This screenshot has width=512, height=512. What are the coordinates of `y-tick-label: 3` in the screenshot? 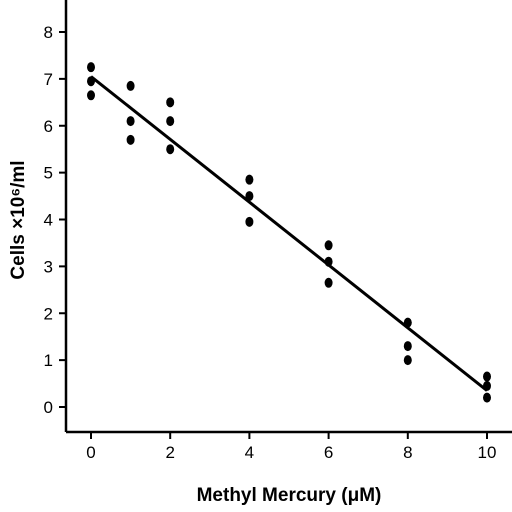 It's located at (48, 266).